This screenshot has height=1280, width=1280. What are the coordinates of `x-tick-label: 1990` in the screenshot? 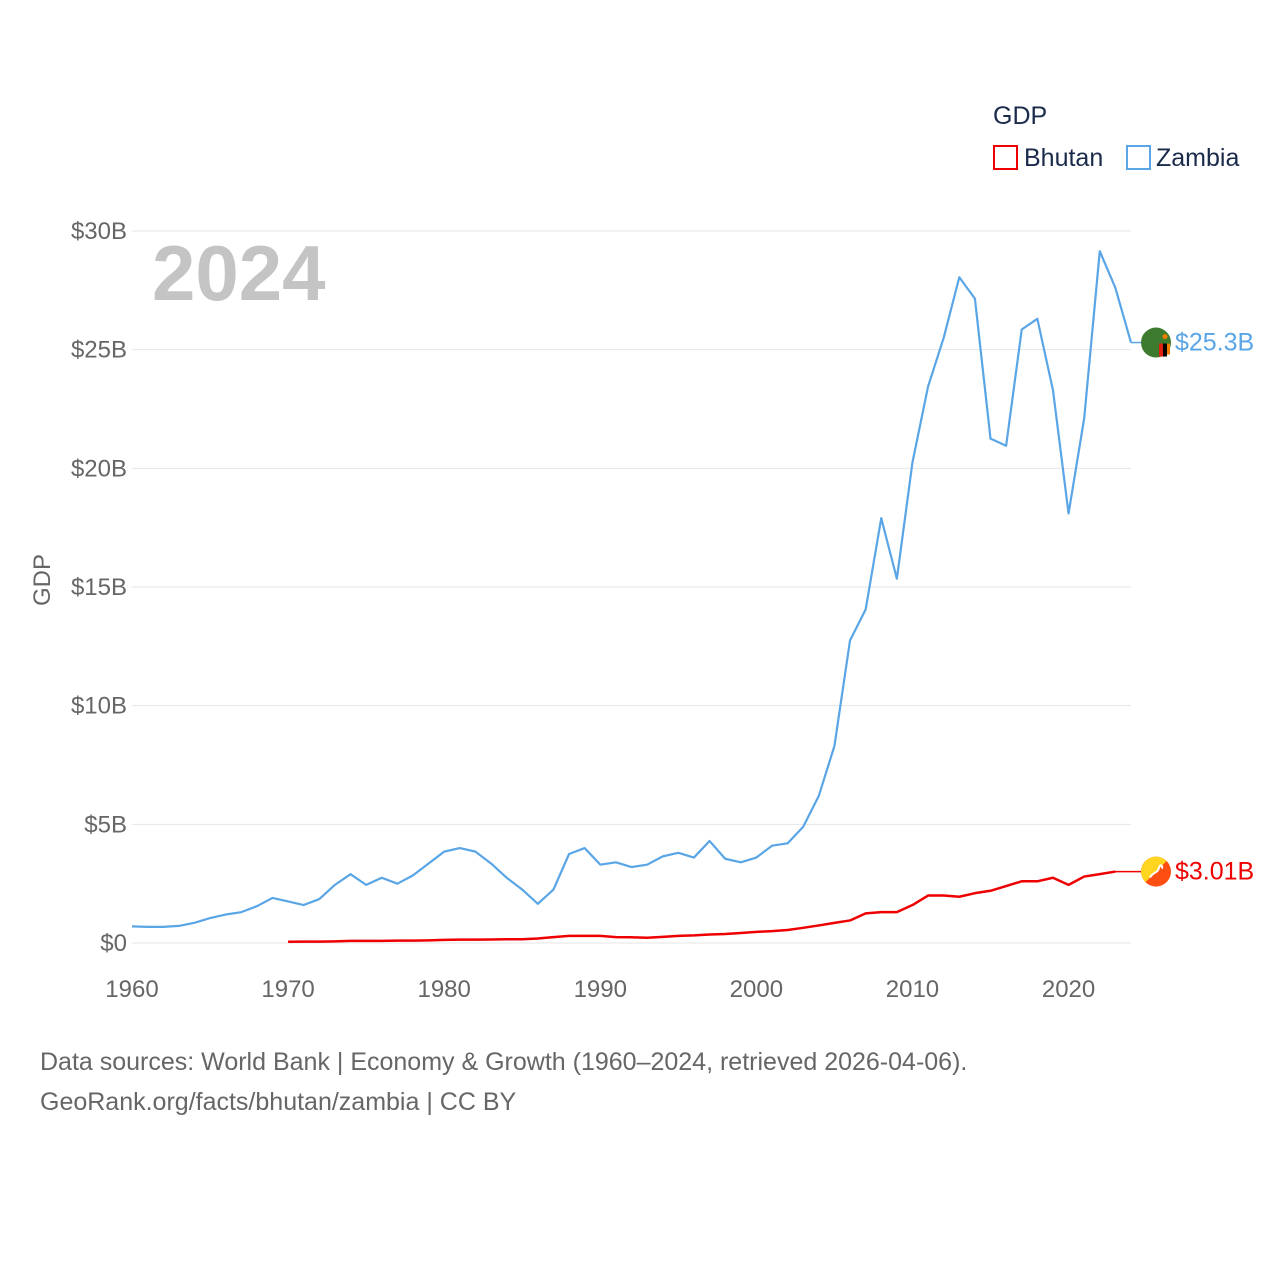 It's located at (600, 989).